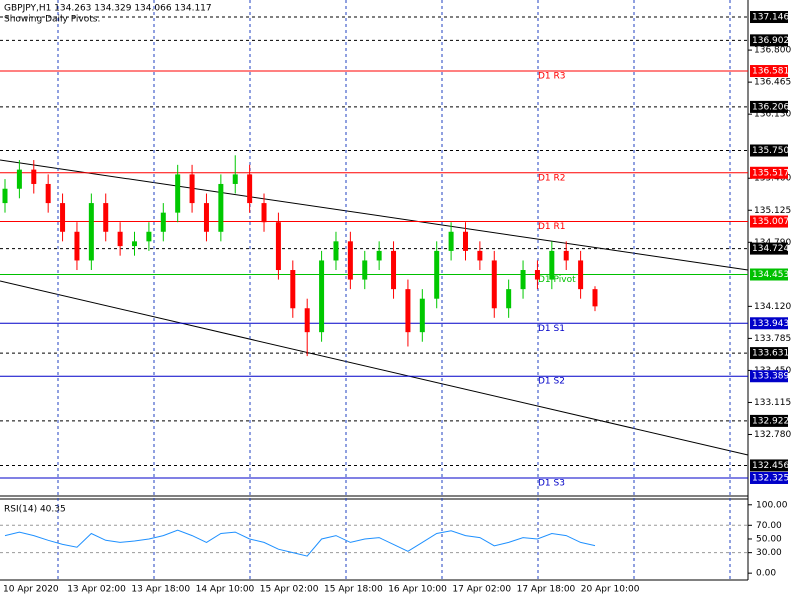 Image resolution: width=800 pixels, height=600 pixels. Describe the element at coordinates (546, 590) in the screenshot. I see `x-tick-label: 17 Apr 18:00` at that location.